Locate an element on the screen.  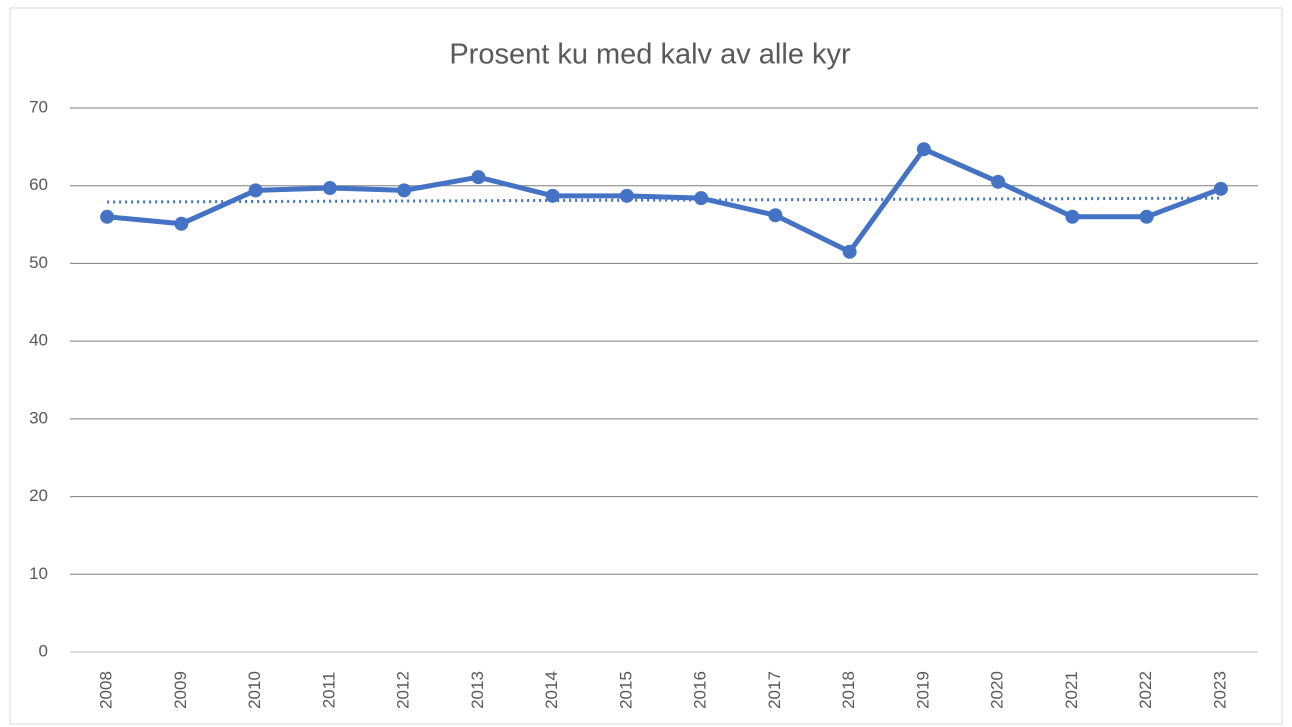
y-tick-label: 60 is located at coordinates (38, 184).